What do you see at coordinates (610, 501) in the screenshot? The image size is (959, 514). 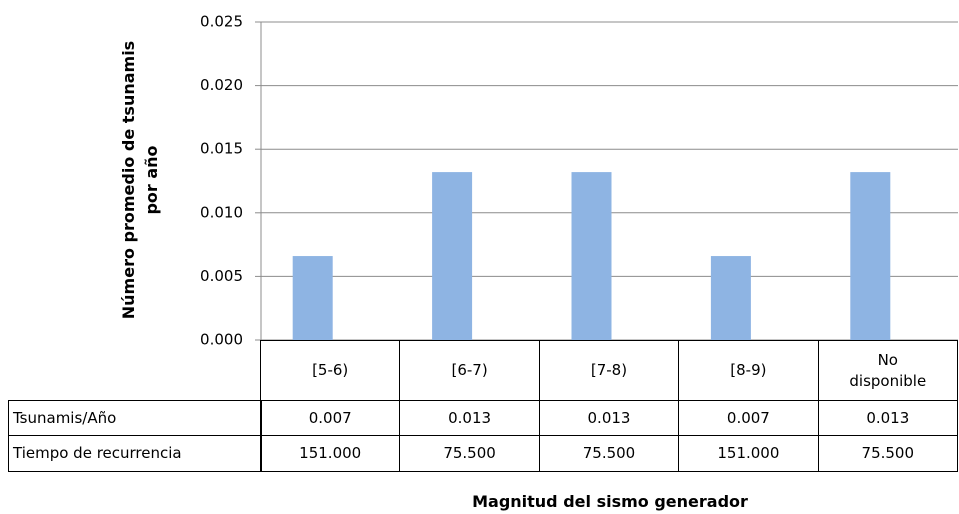 I see `x-axis-title: Magnitud del sismo generador` at bounding box center [610, 501].